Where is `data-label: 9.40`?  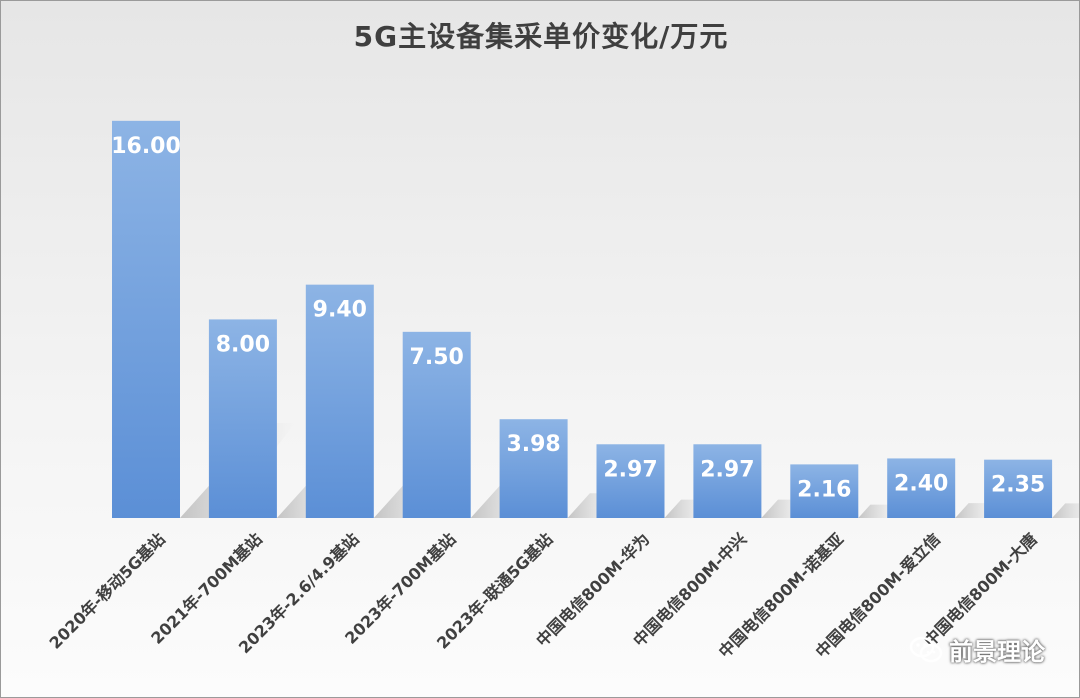
data-label: 9.40 is located at coordinates (340, 310).